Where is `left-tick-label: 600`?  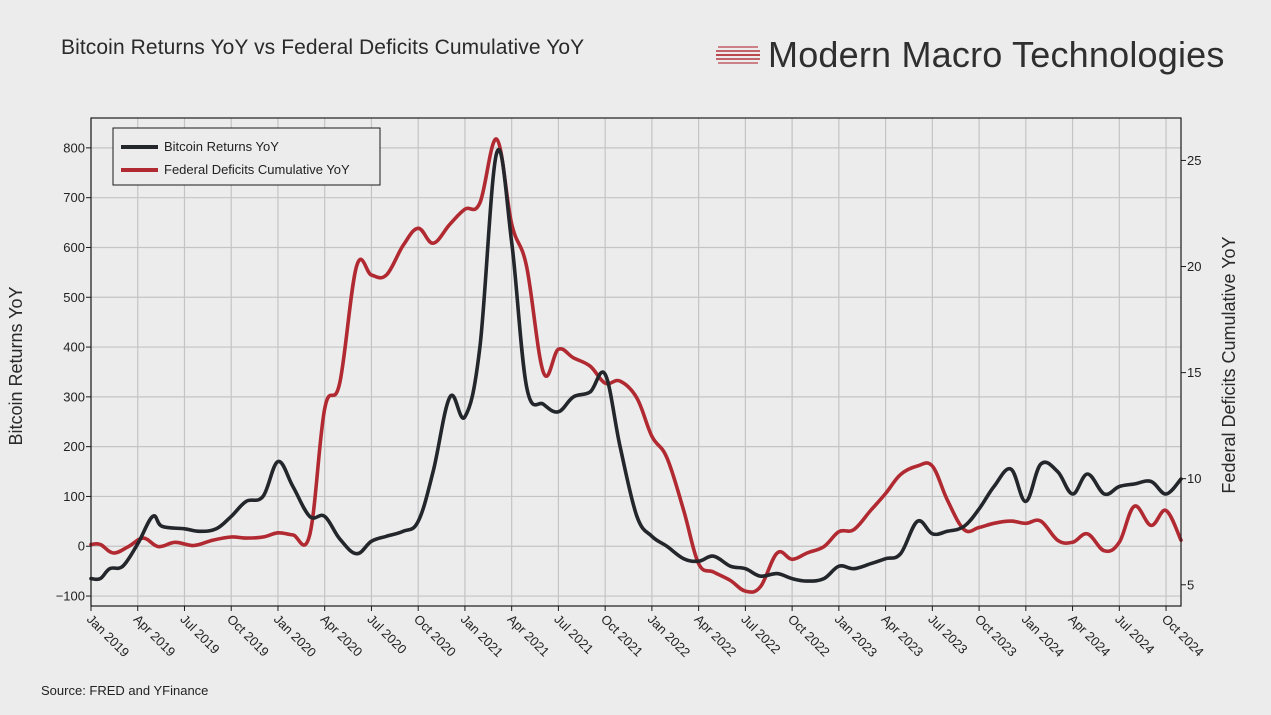
left-tick-label: 600 is located at coordinates (74, 247).